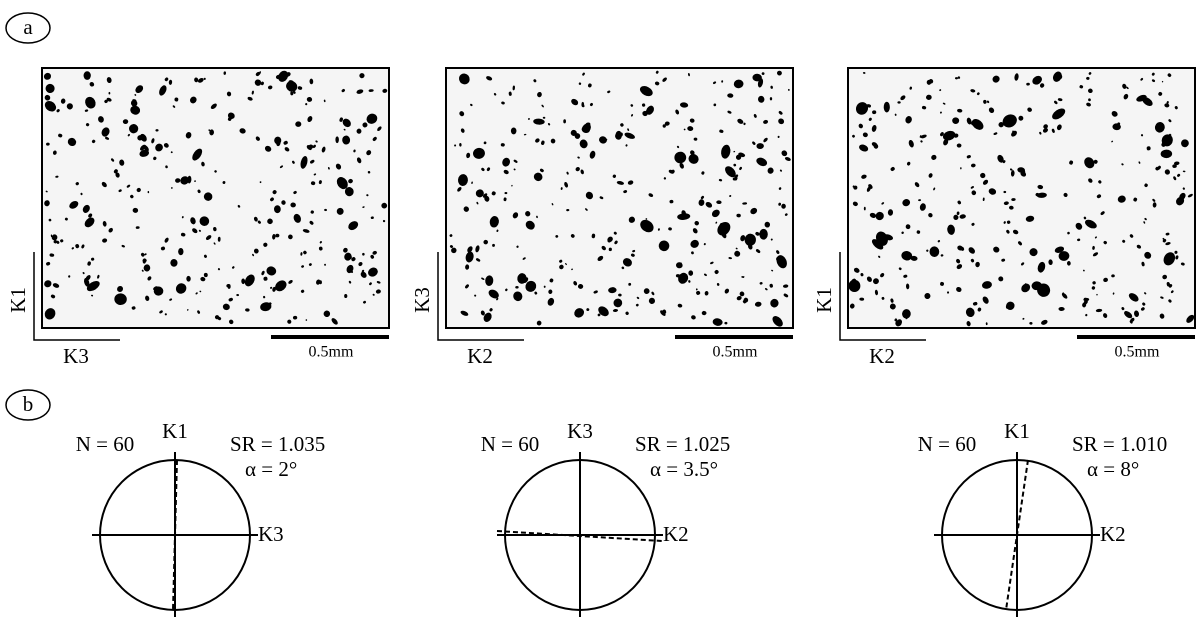 This screenshot has width=1200, height=617. Describe the element at coordinates (947, 444) in the screenshot. I see `sample-count: N = 60` at that location.